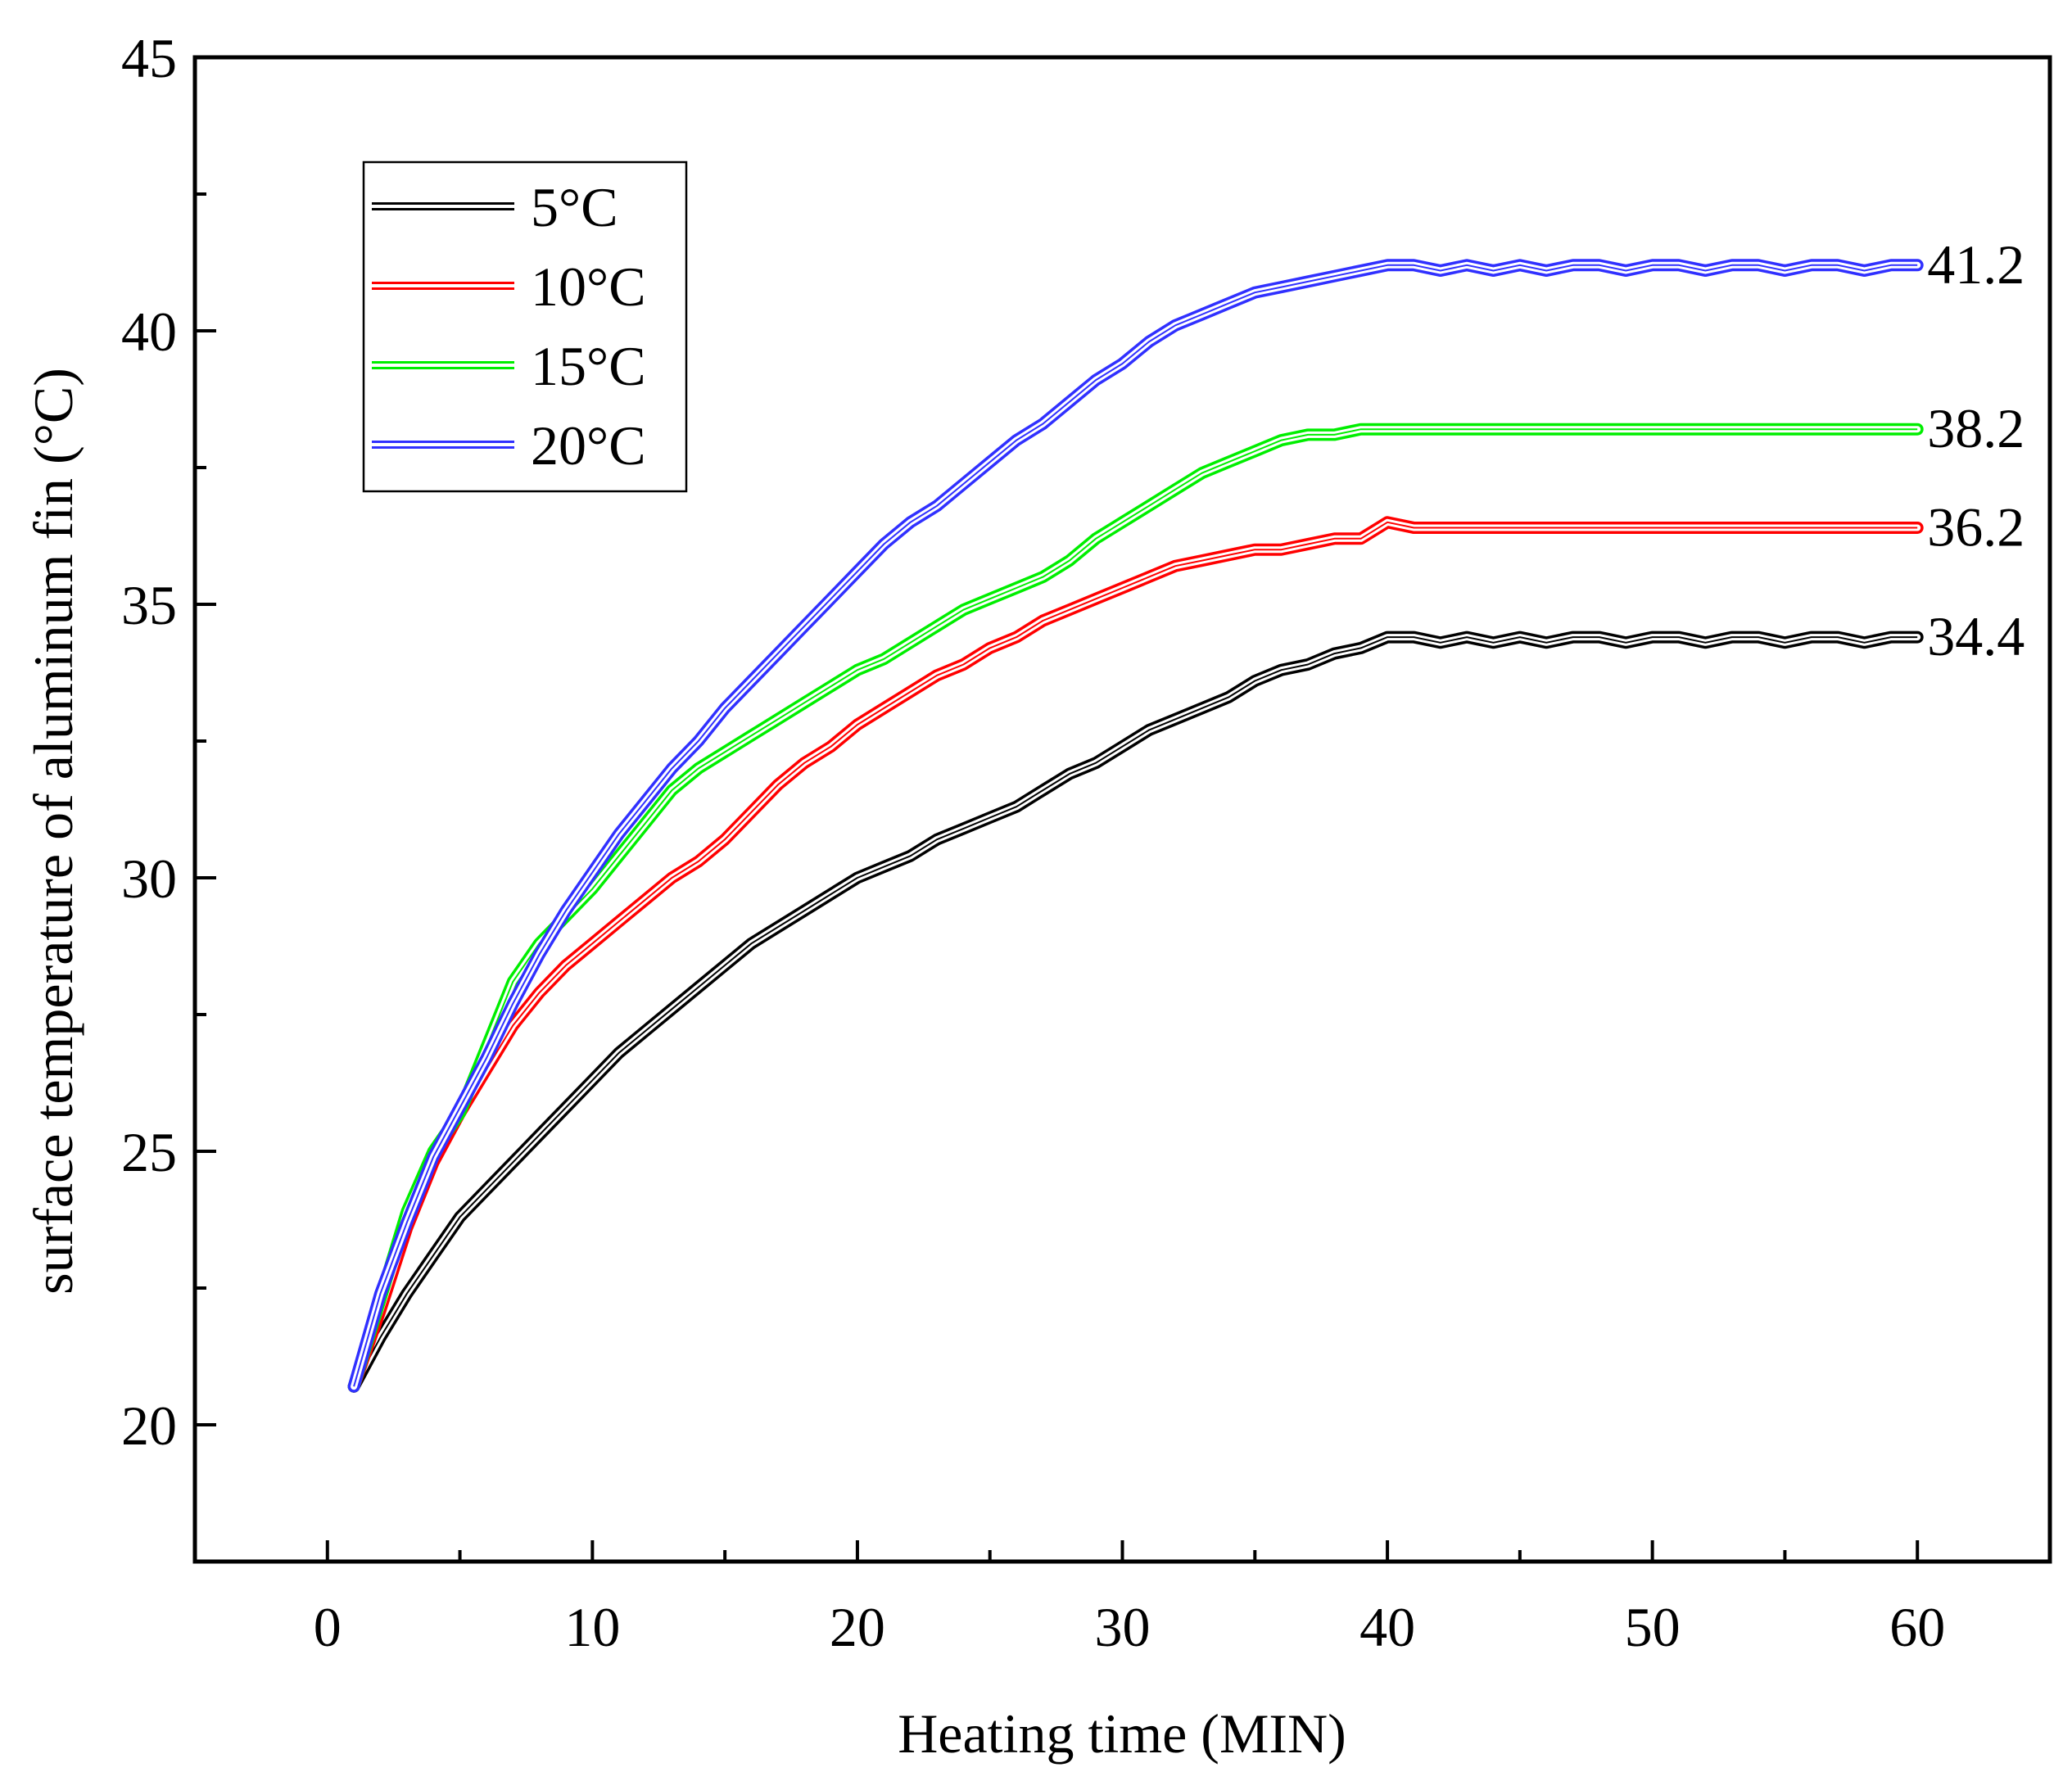  What do you see at coordinates (149, 1426) in the screenshot?
I see `y-tick-label: 20` at bounding box center [149, 1426].